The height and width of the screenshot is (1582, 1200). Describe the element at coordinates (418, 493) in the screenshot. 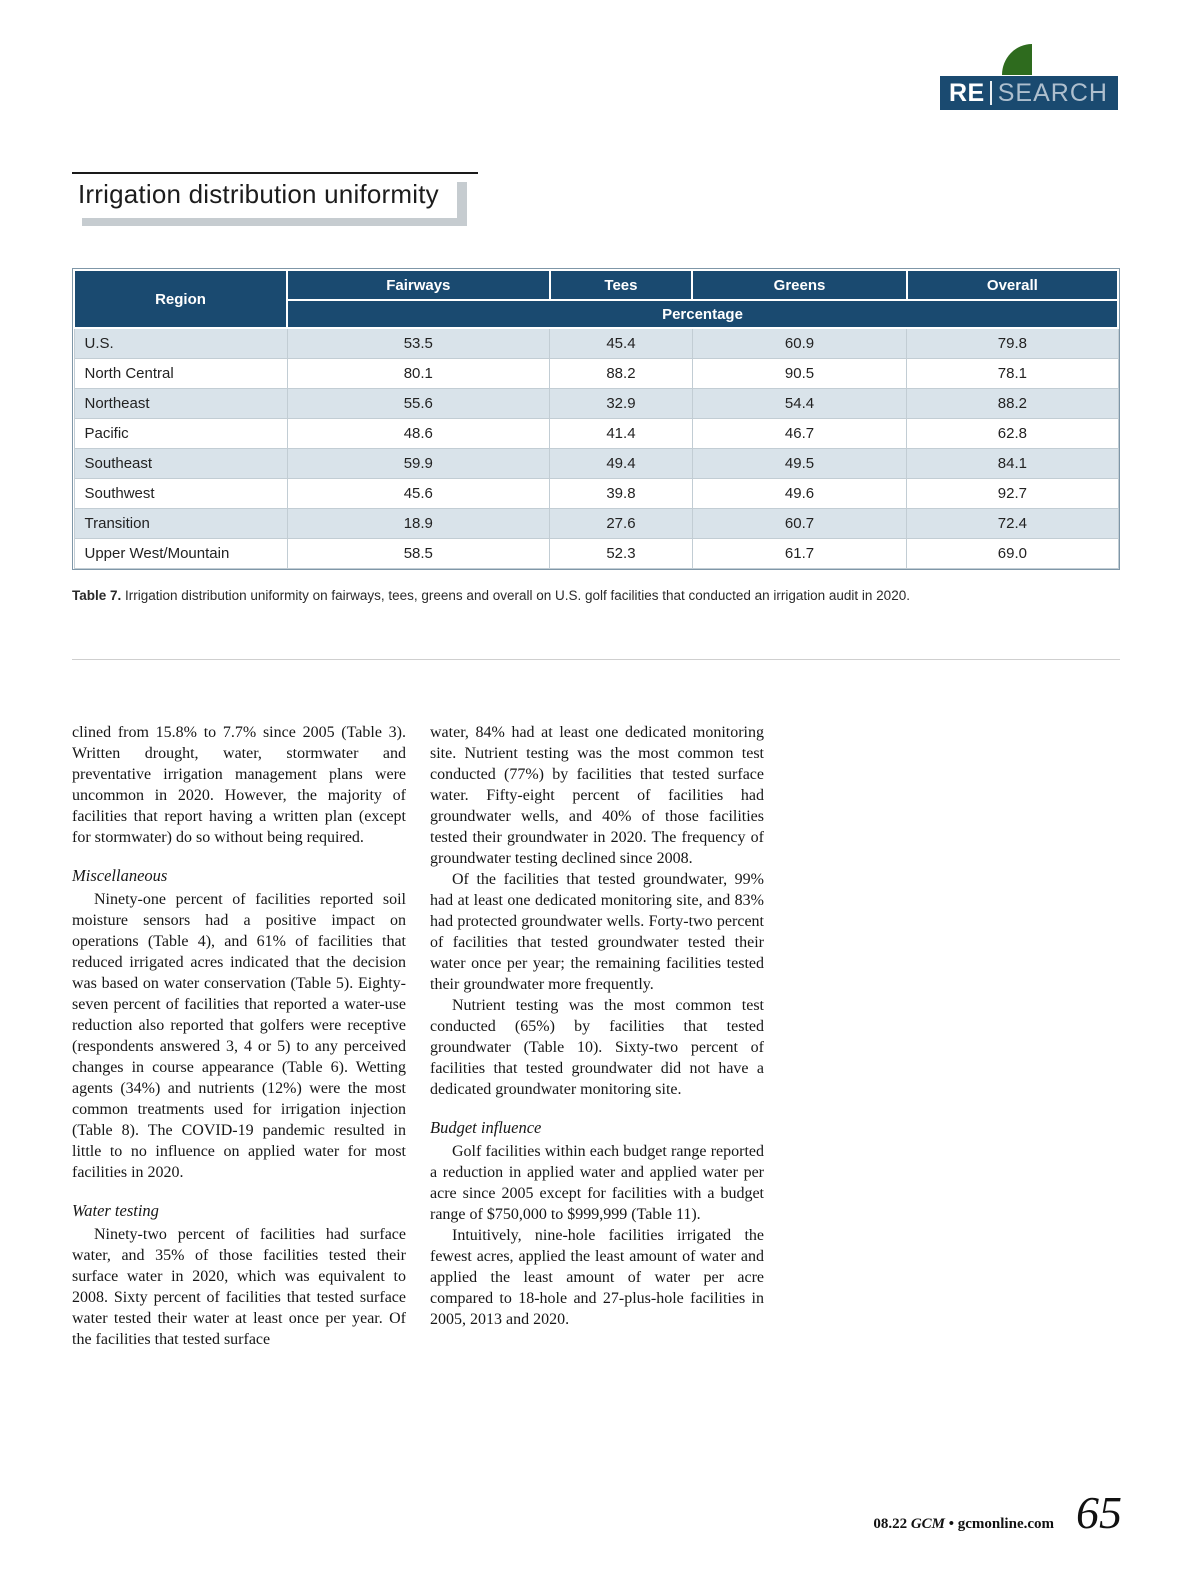

I see `value-cell: 45.6` at that location.